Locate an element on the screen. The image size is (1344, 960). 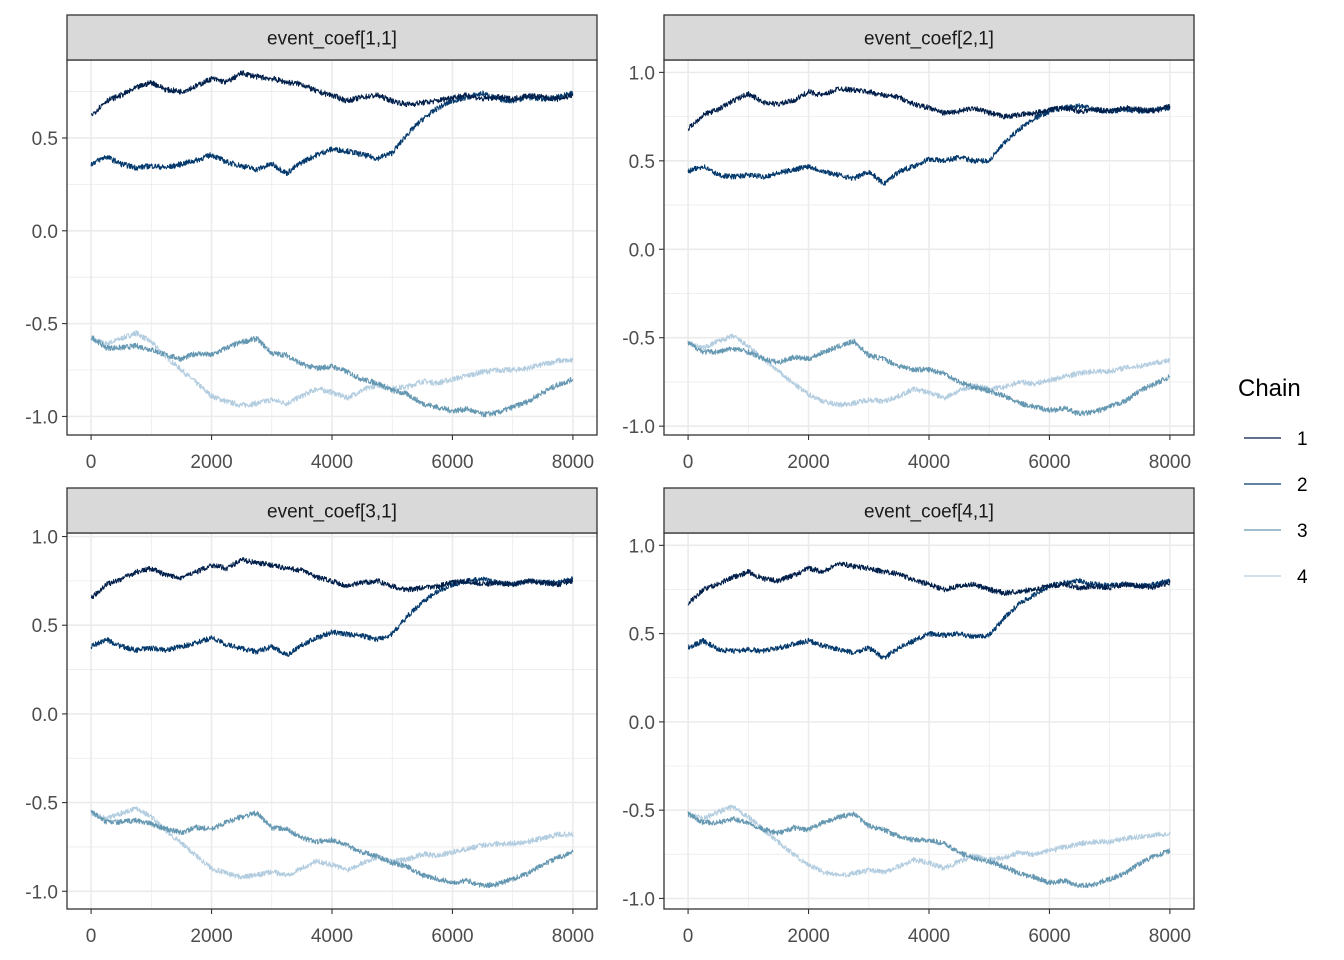
legend-label-chain-1: 1 is located at coordinates (1302, 439).